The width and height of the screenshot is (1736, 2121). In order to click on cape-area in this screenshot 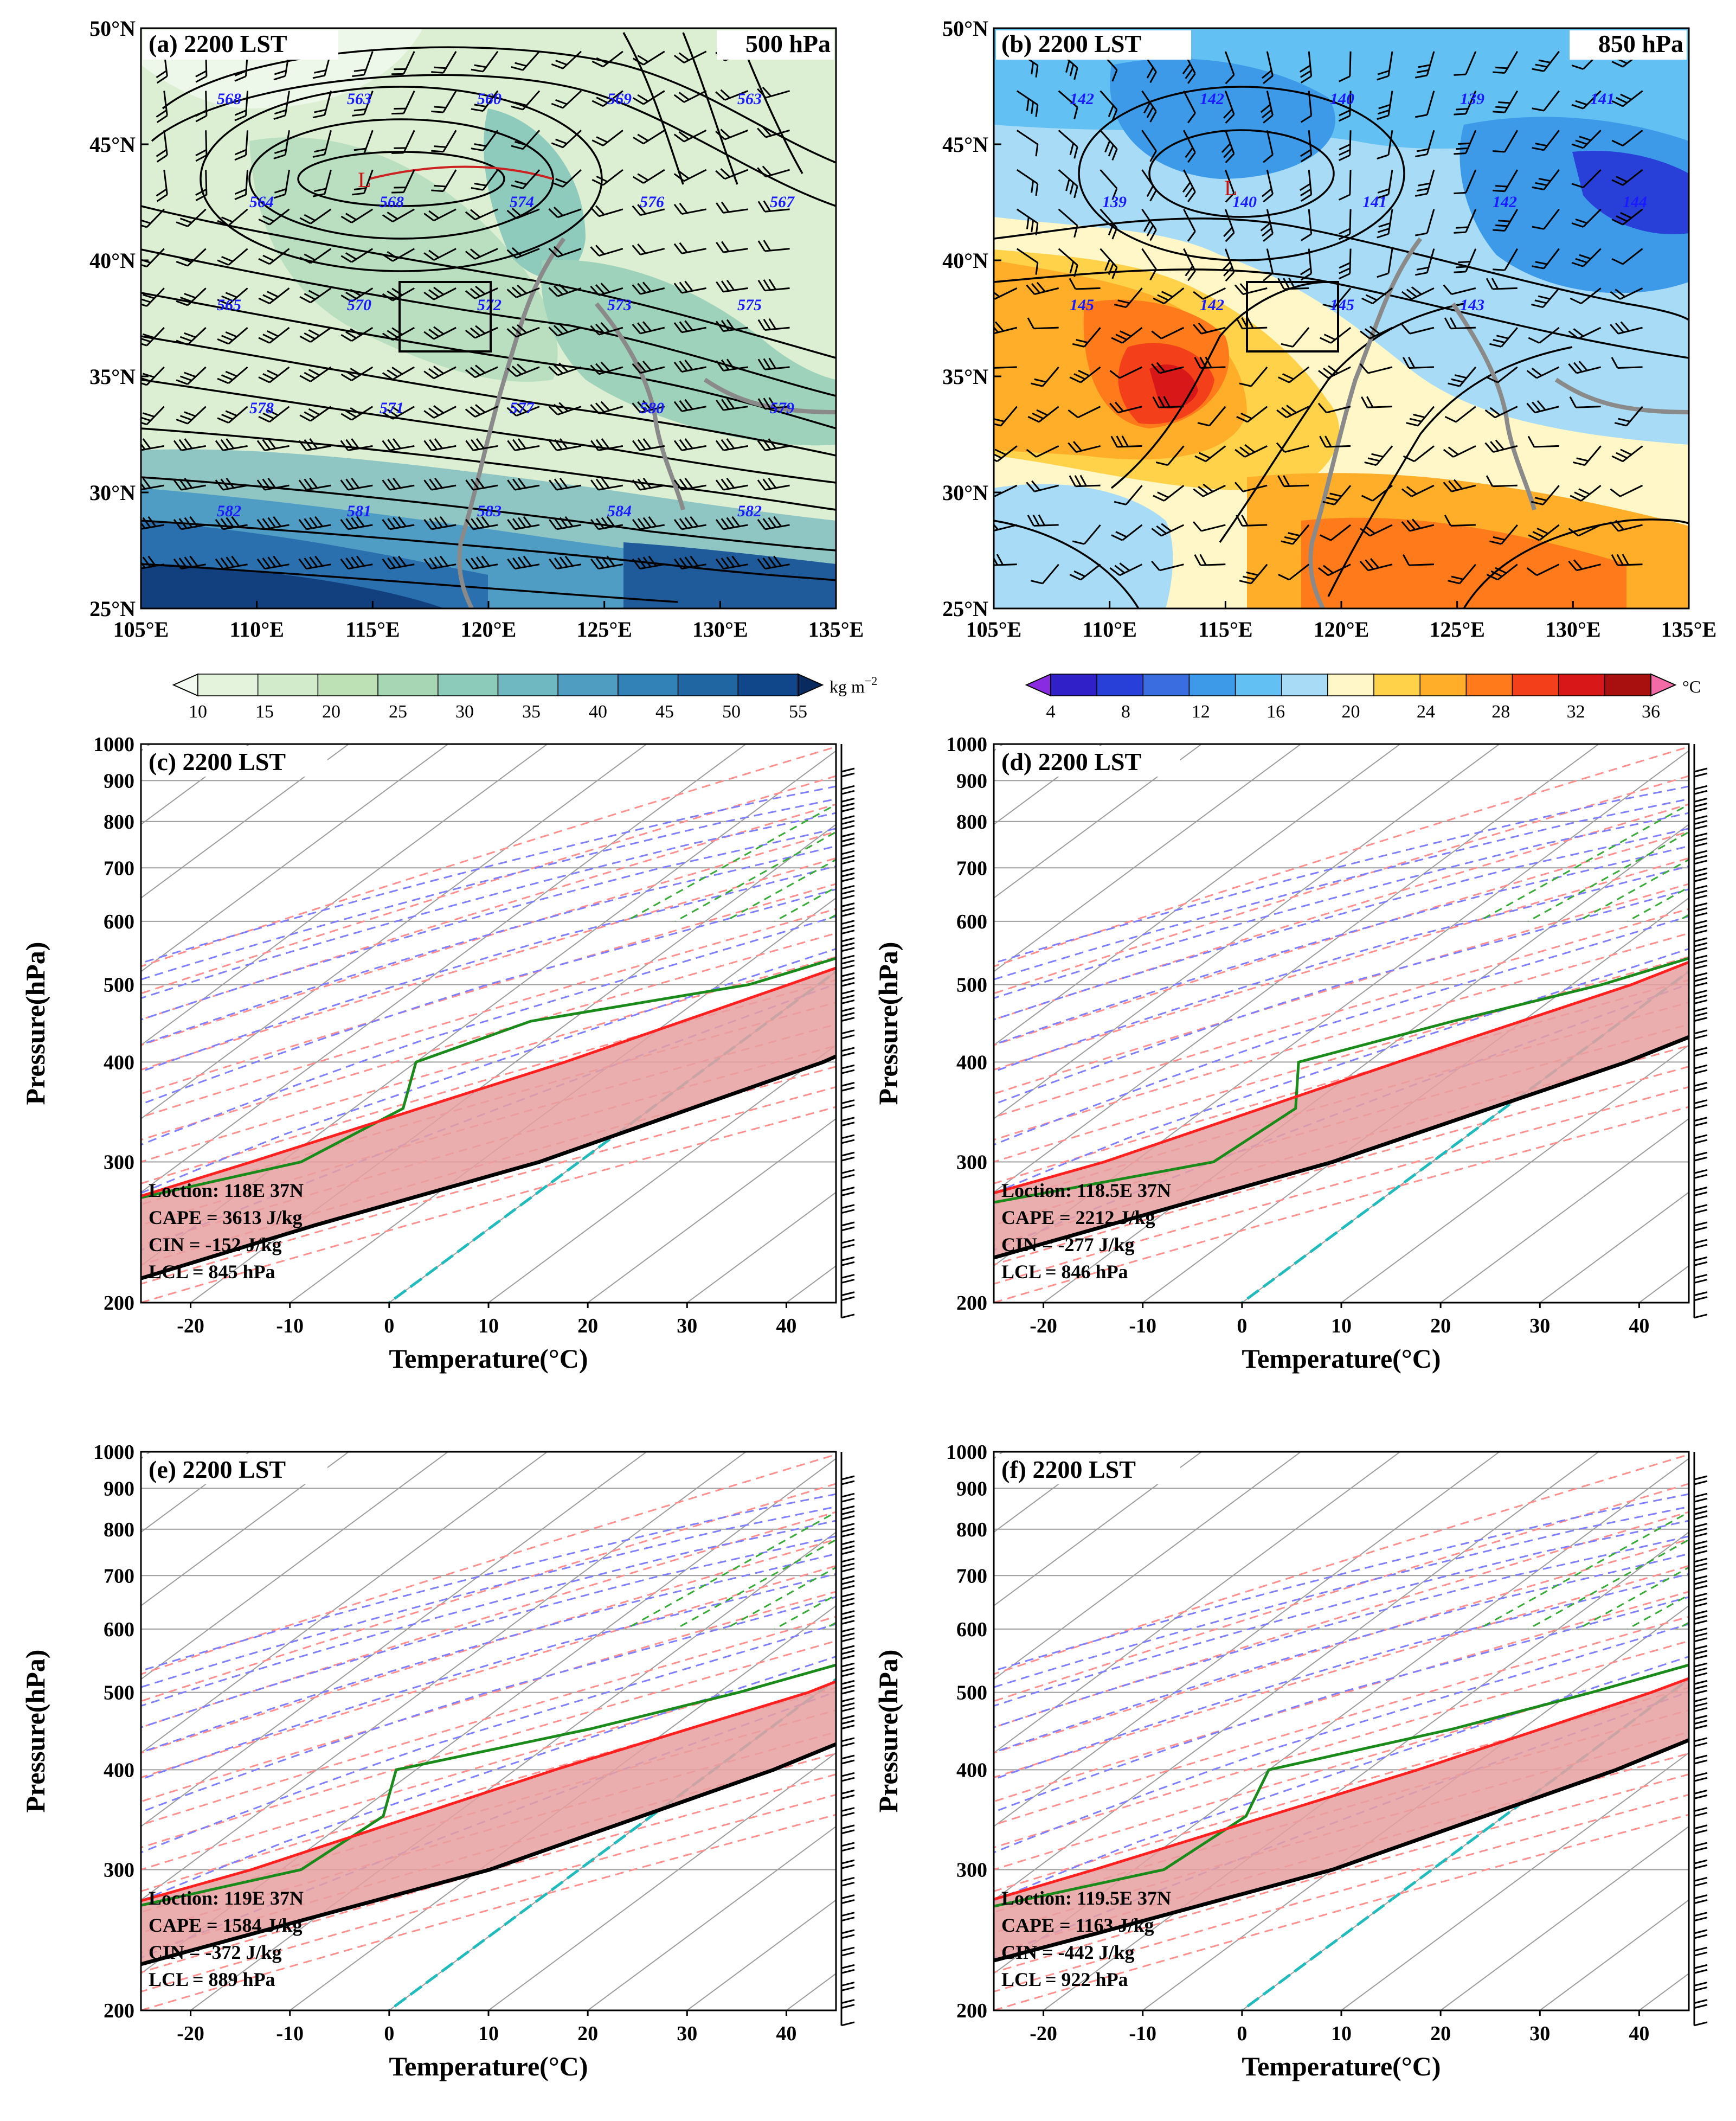, I will do `click(488, 1822)`.